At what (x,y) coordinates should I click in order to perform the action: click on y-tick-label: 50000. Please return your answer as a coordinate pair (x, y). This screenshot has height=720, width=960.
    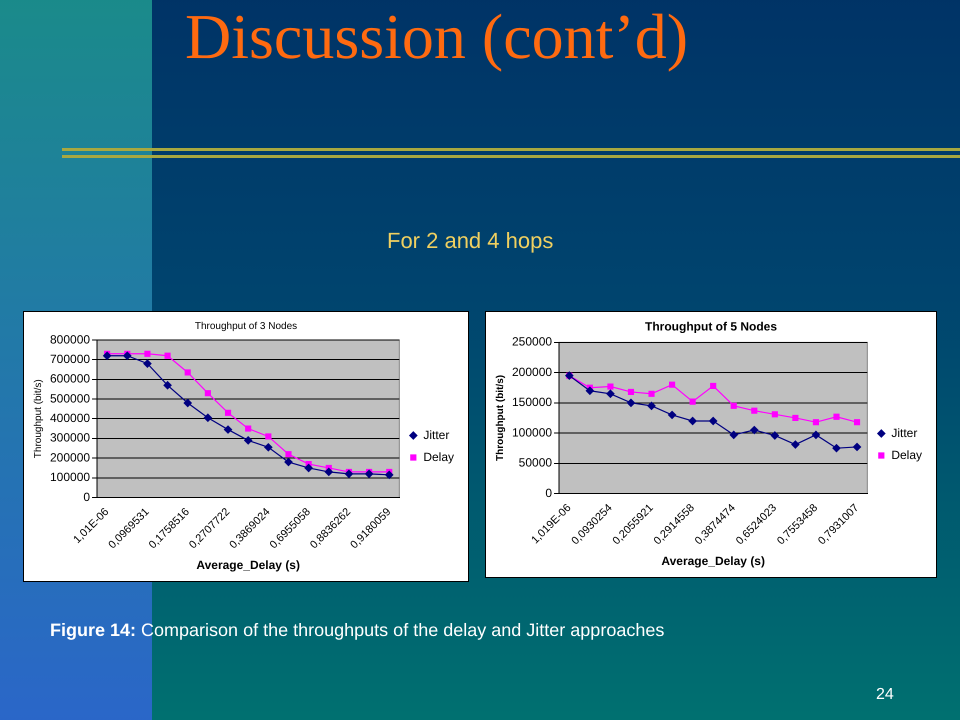
    Looking at the image, I should click on (535, 463).